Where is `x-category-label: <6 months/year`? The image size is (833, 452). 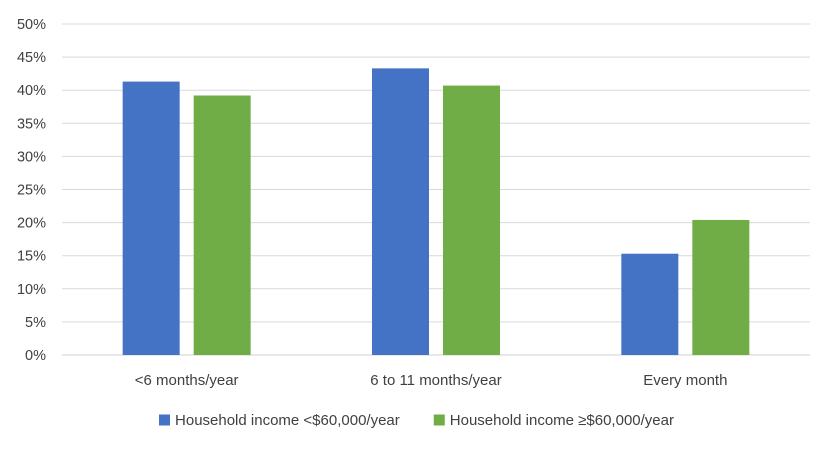 x-category-label: <6 months/year is located at coordinates (187, 380).